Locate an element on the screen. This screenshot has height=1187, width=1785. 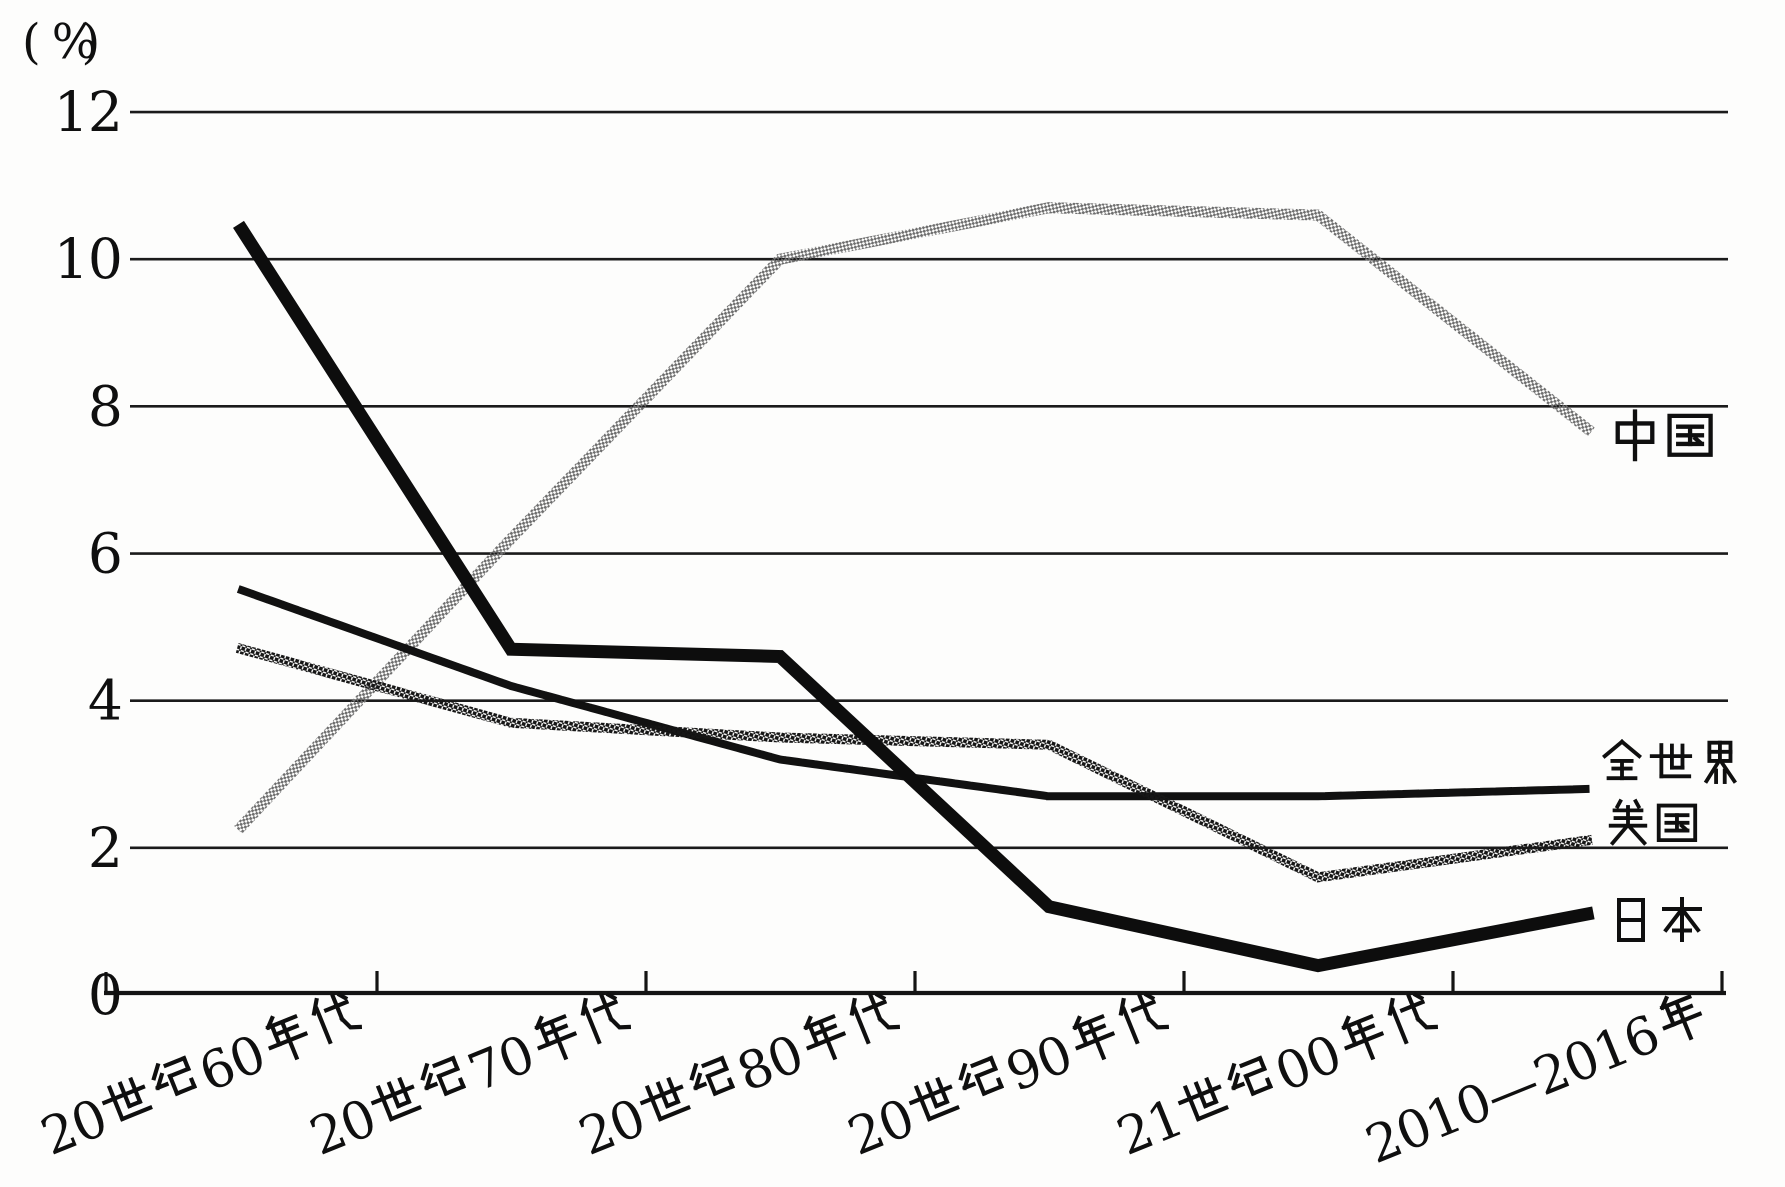
y-axis-unit-label: (%) is located at coordinates (61, 42).